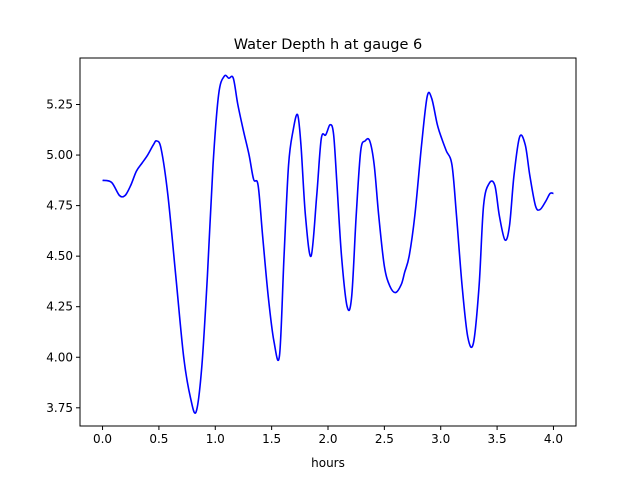 This screenshot has height=480, width=640. Describe the element at coordinates (384, 439) in the screenshot. I see `x-tick-label: 2.5` at that location.